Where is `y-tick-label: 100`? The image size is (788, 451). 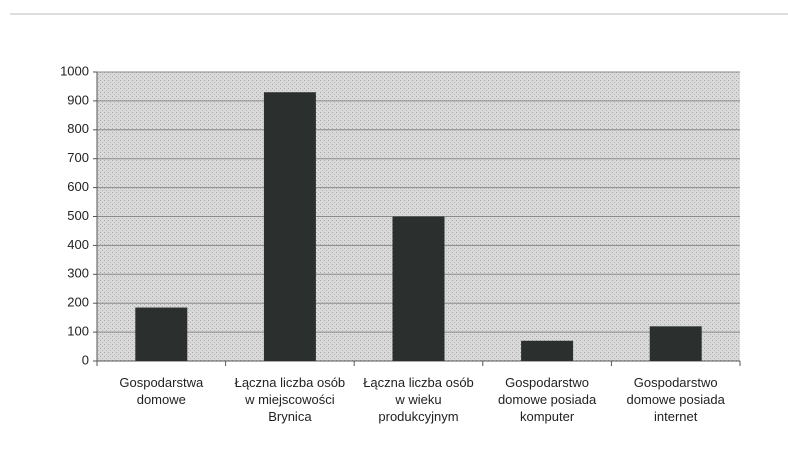
y-tick-label: 100 is located at coordinates (78, 331).